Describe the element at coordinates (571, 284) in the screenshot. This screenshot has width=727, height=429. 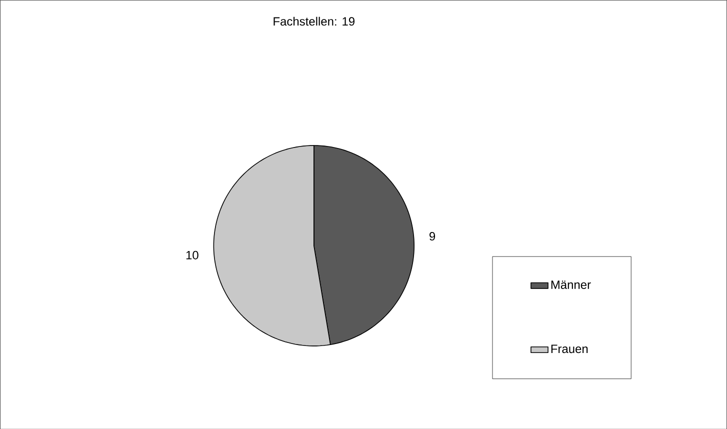
I see `legend-label: Männer` at that location.